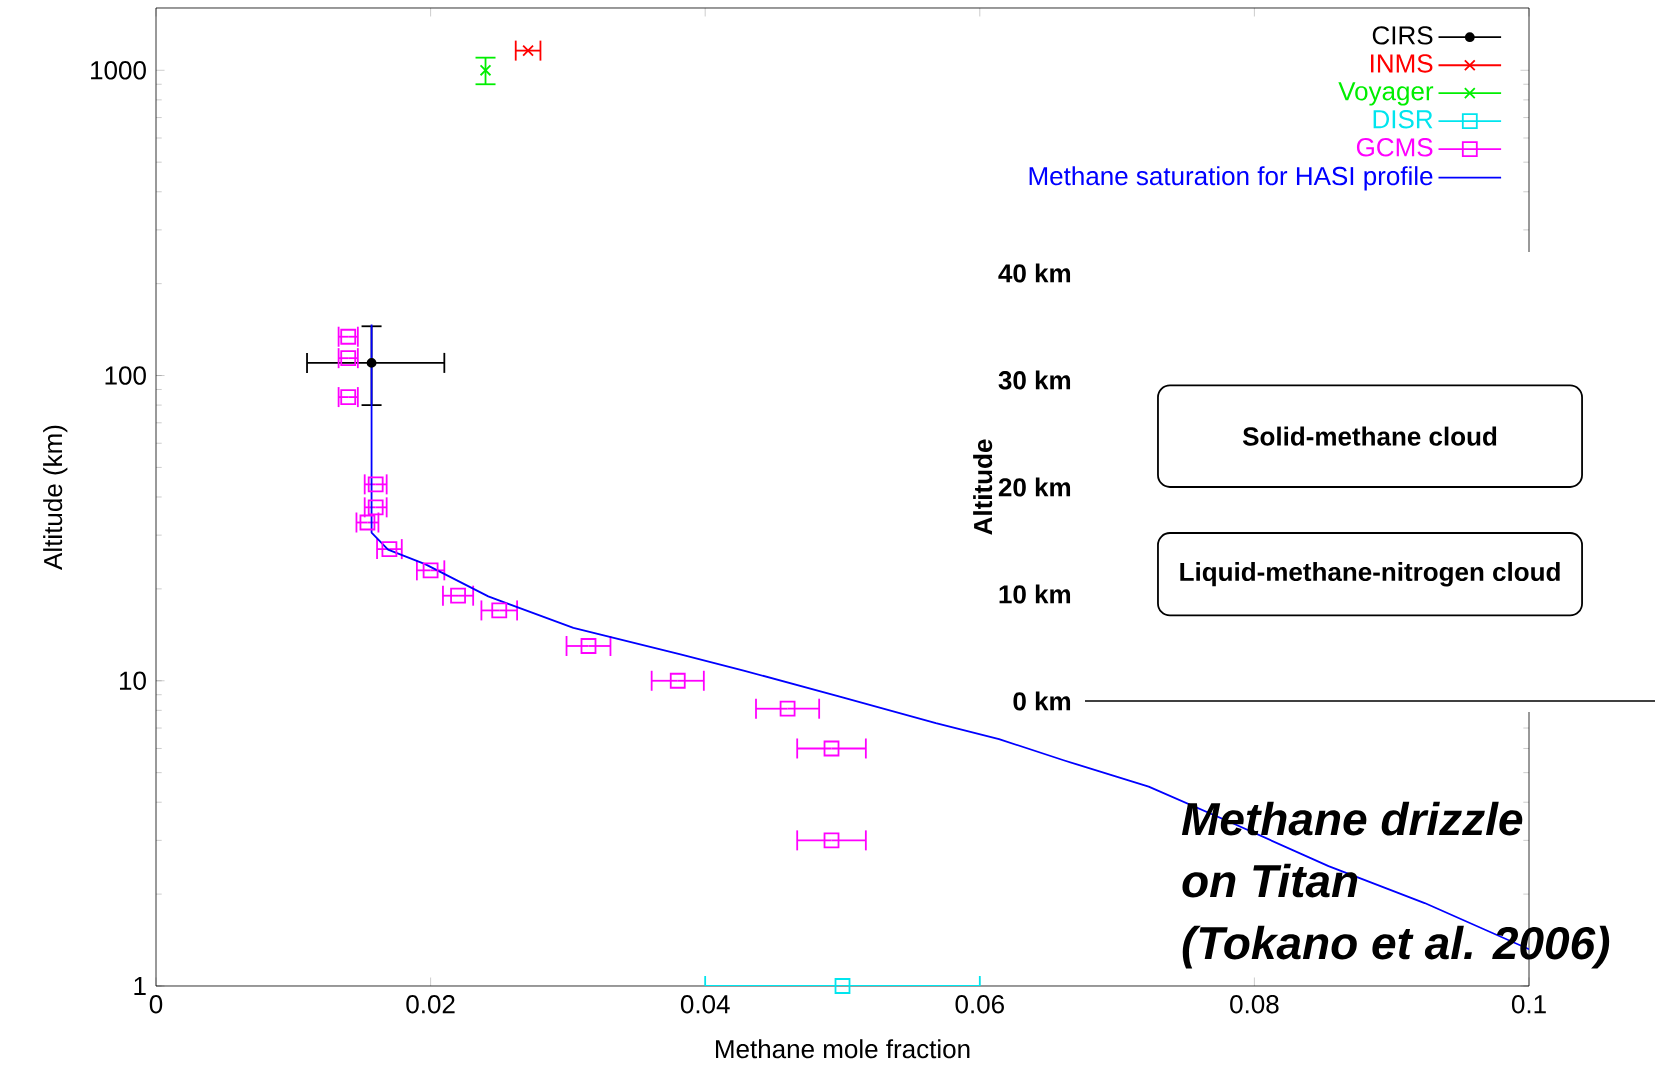  I want to click on y-tick-label: 1000, so click(118, 70).